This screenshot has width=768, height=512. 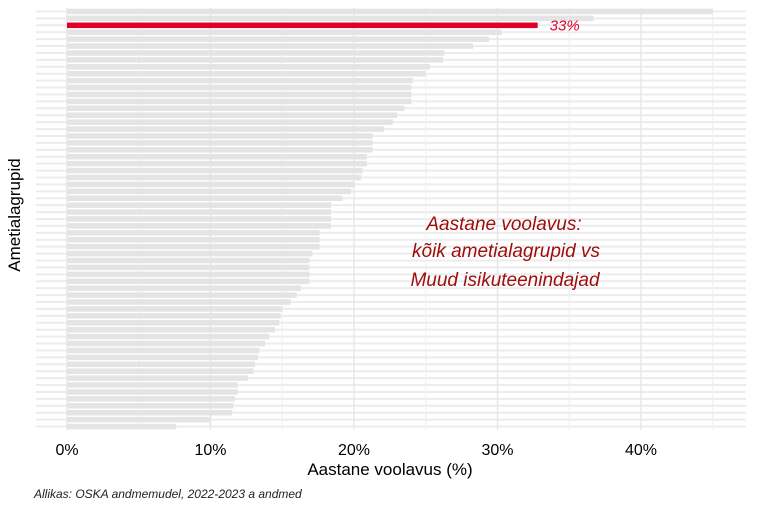 What do you see at coordinates (354, 450) in the screenshot?
I see `x-tick-label: 20%` at bounding box center [354, 450].